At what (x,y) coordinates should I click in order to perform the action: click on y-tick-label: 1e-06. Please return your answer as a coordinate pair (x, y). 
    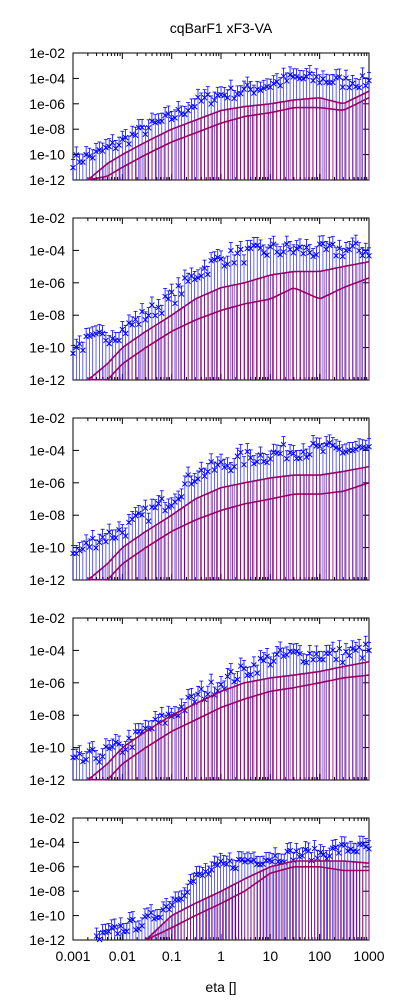
    Looking at the image, I should click on (47, 683).